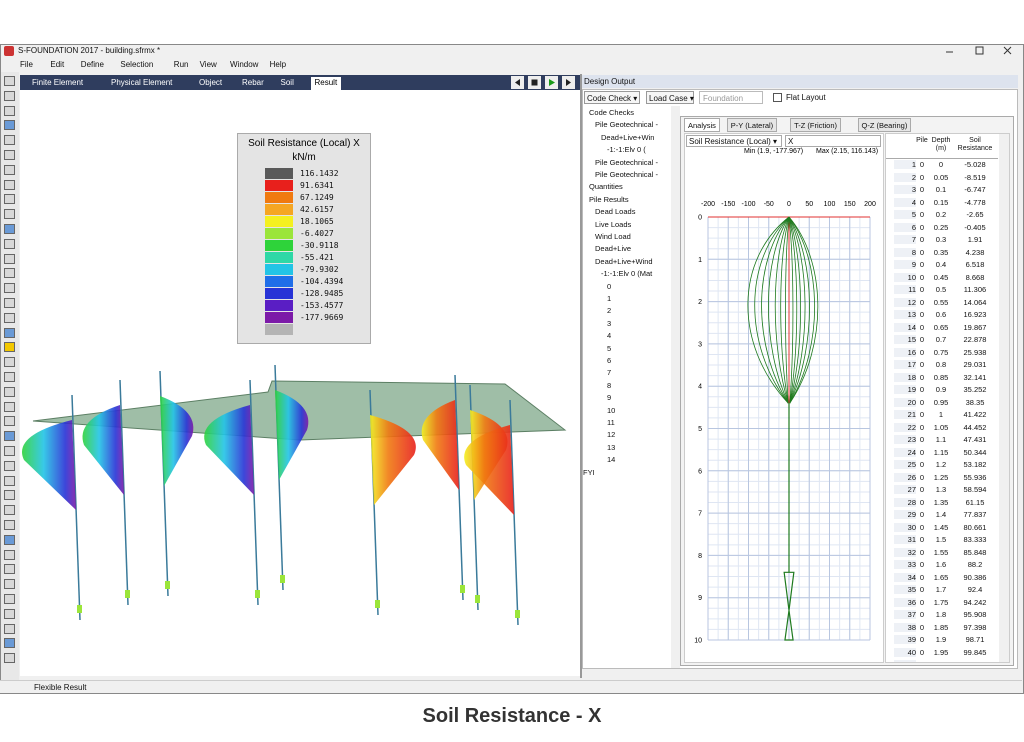 Image resolution: width=1024 pixels, height=742 pixels. Describe the element at coordinates (609, 373) in the screenshot. I see `tree-item: 7` at that location.